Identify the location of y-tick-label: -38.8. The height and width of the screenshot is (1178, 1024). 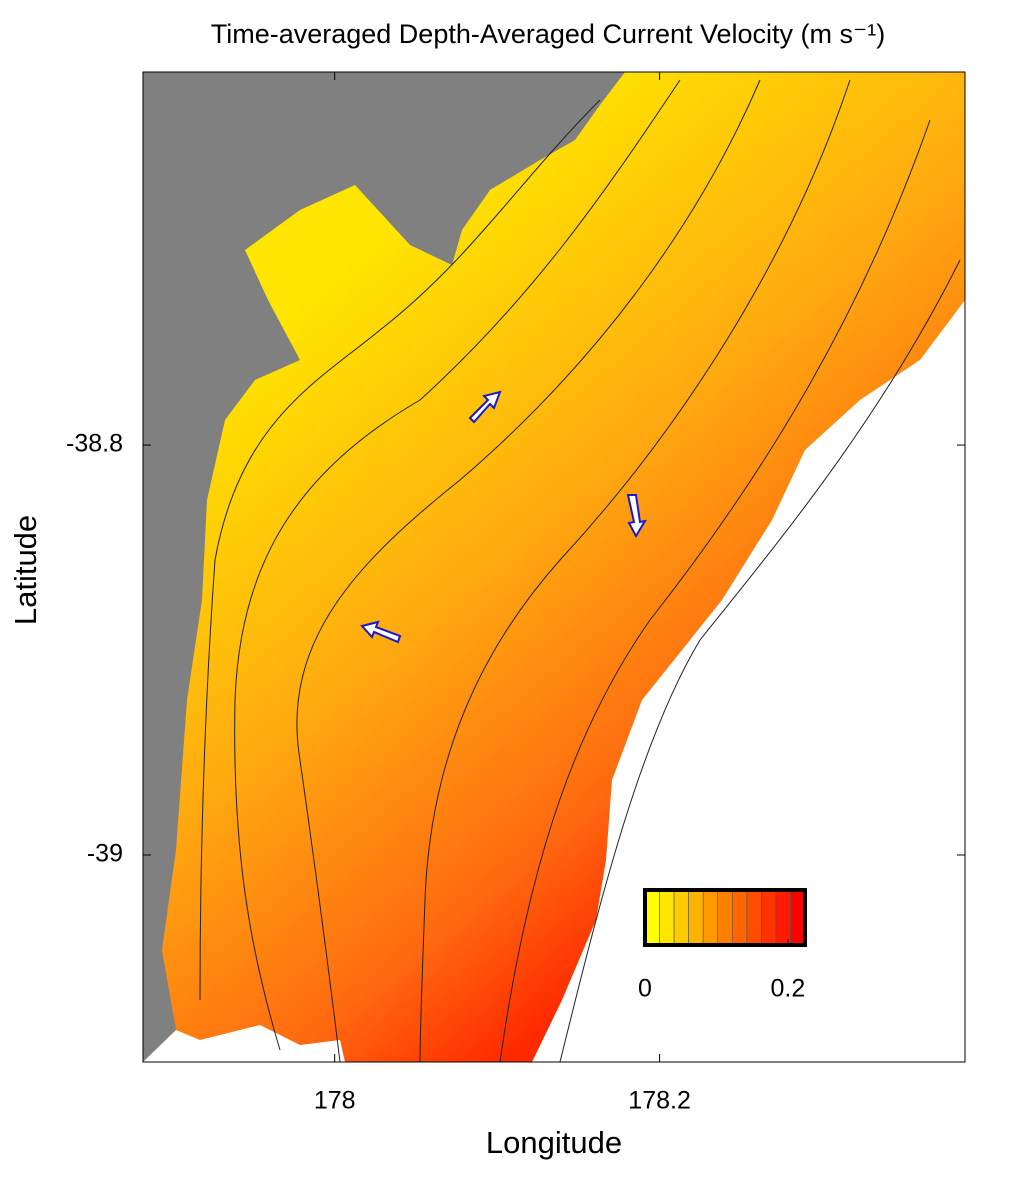
(94, 444).